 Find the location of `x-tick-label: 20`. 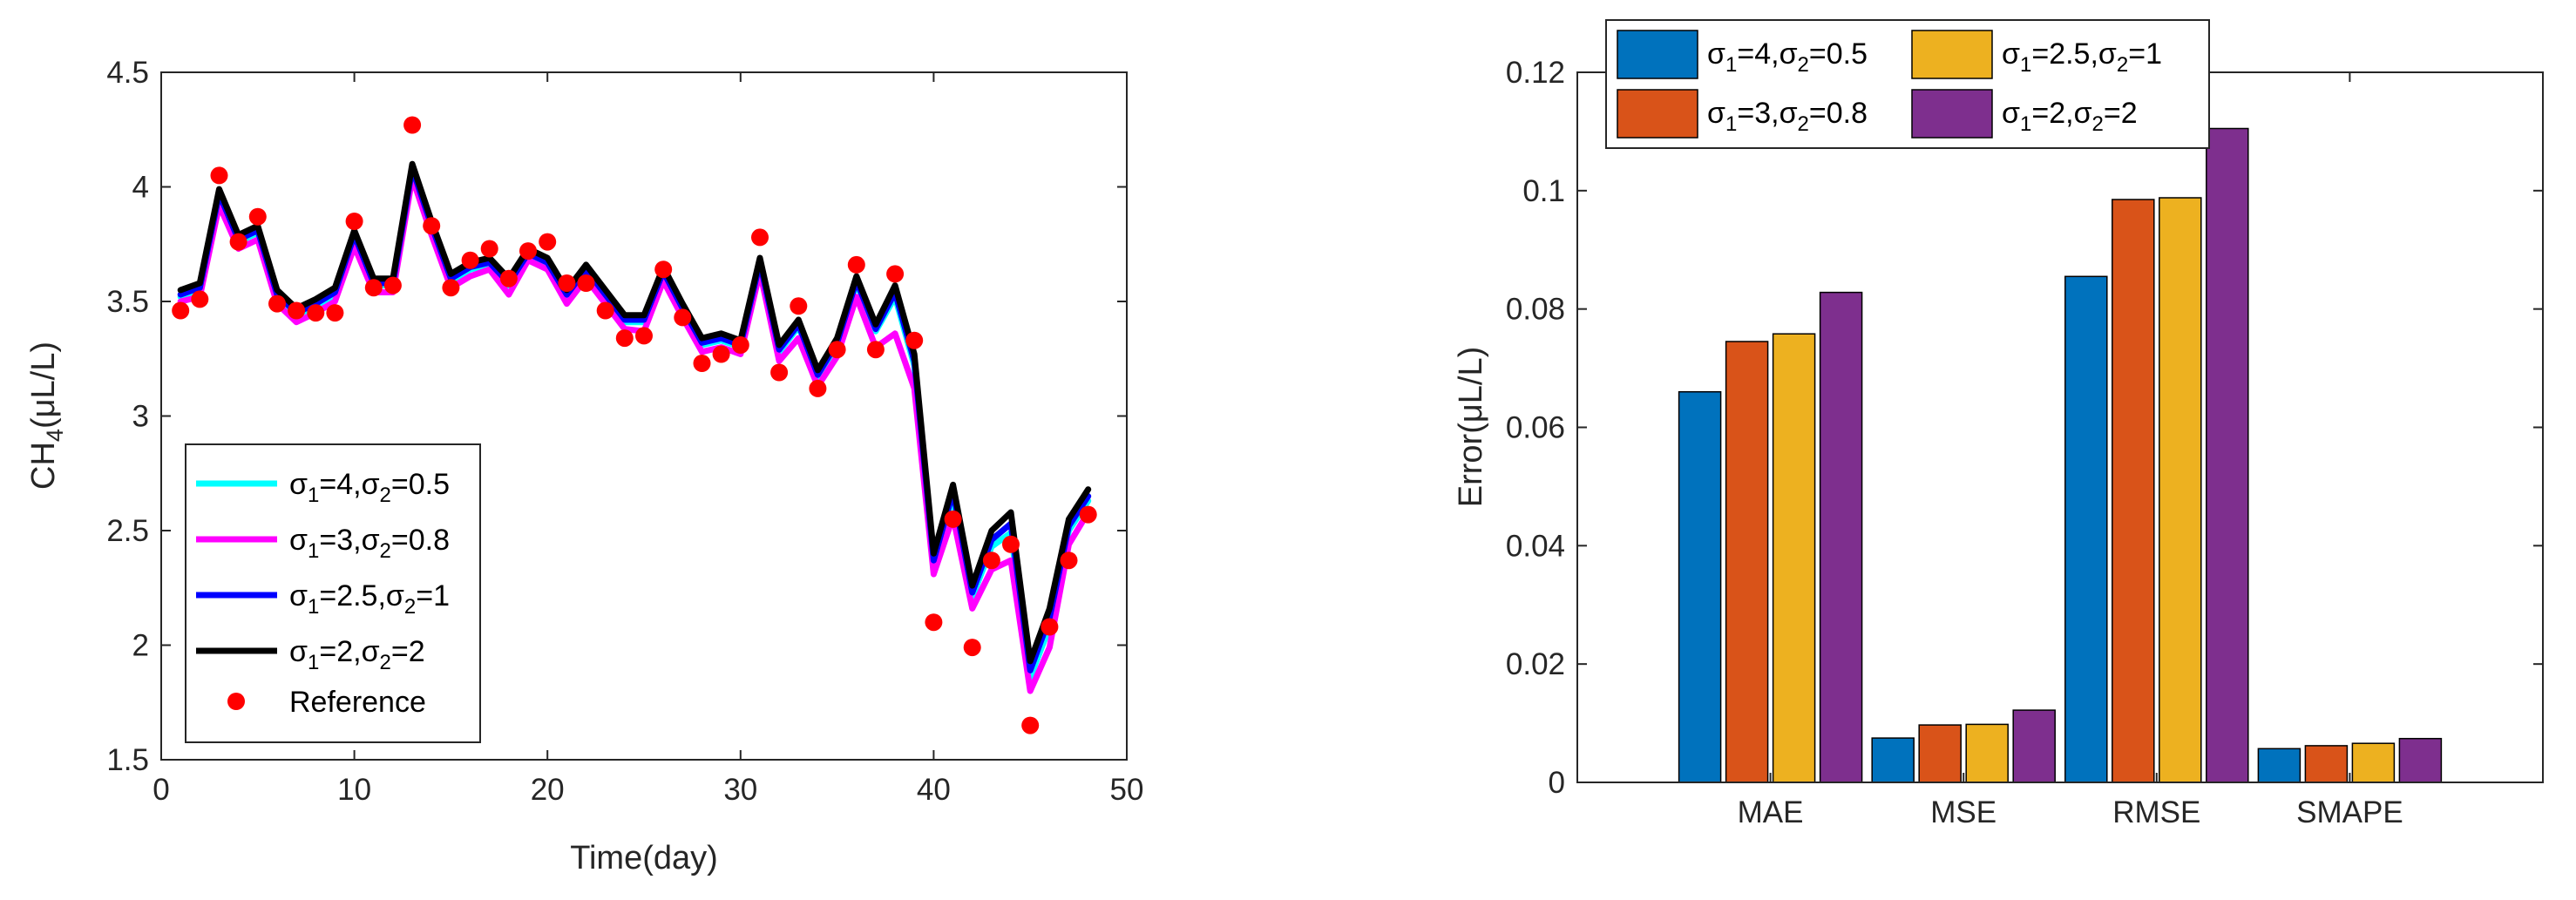

x-tick-label: 20 is located at coordinates (548, 790).